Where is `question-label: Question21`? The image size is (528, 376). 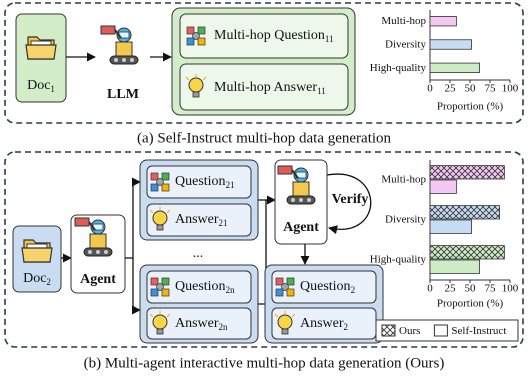 question-label: Question21 is located at coordinates (205, 182).